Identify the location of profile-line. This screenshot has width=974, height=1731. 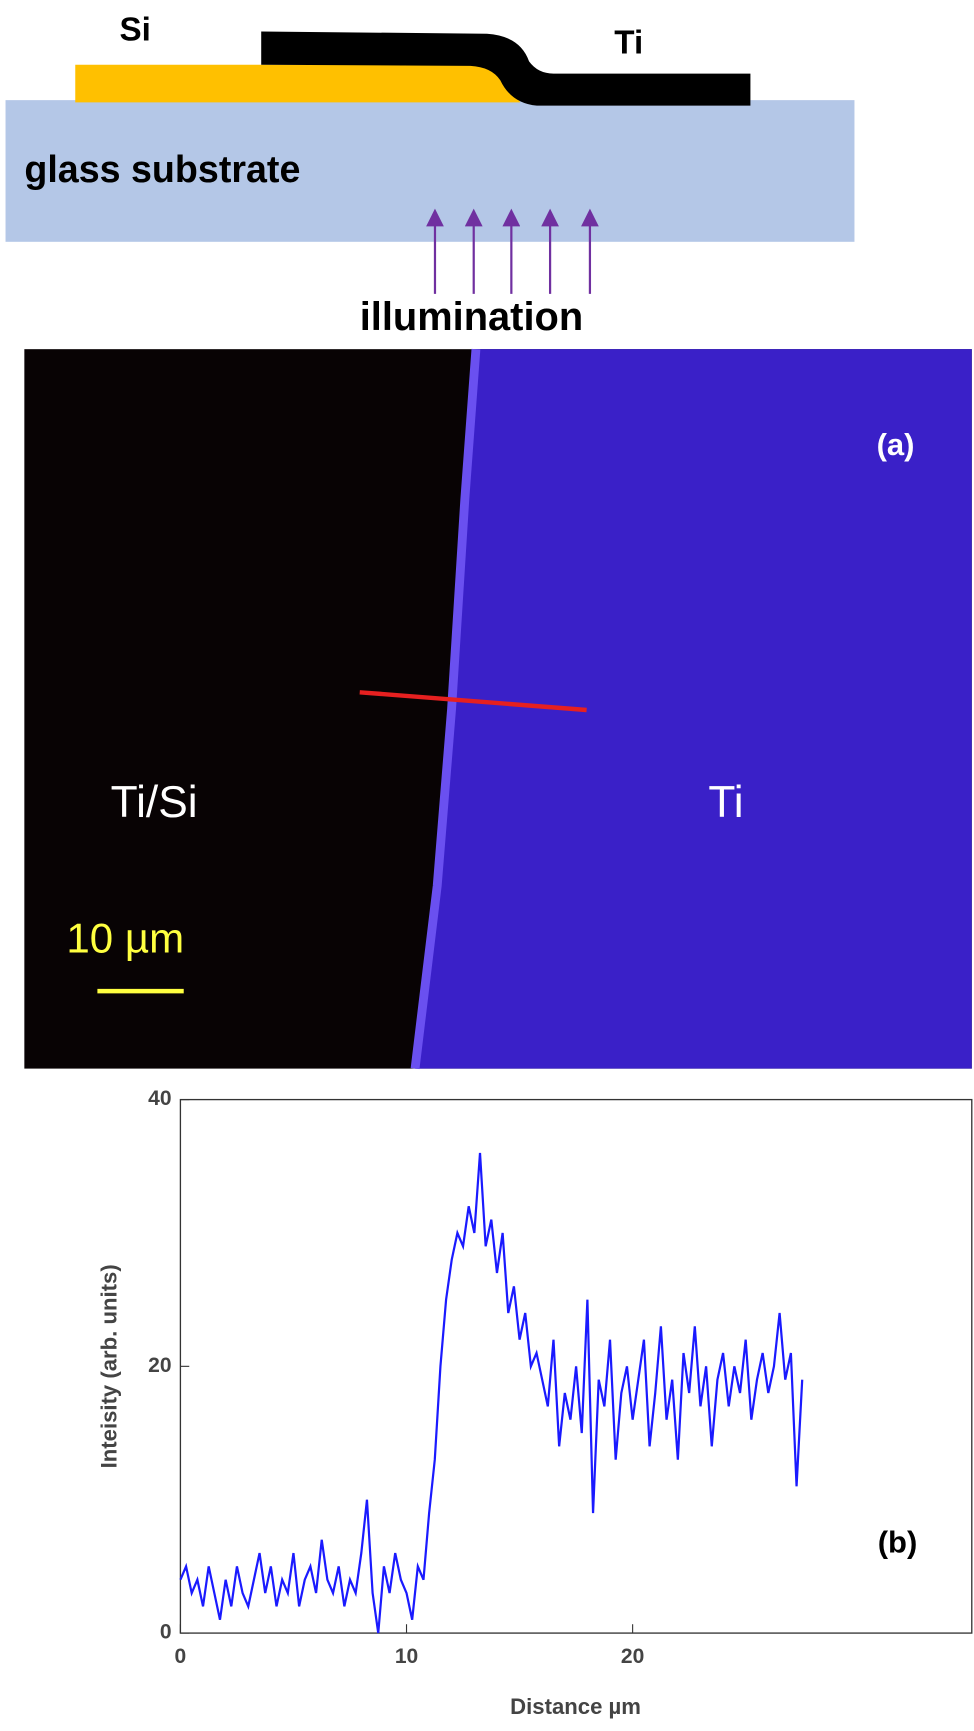
(473, 701).